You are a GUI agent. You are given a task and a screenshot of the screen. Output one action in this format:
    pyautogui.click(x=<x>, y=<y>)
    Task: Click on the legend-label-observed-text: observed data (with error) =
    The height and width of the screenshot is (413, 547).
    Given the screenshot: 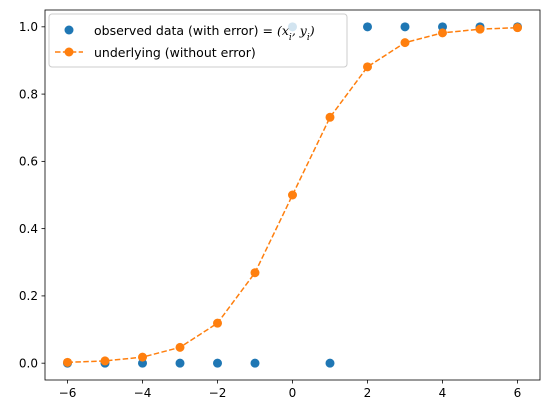 What is the action you would take?
    pyautogui.click(x=185, y=30)
    